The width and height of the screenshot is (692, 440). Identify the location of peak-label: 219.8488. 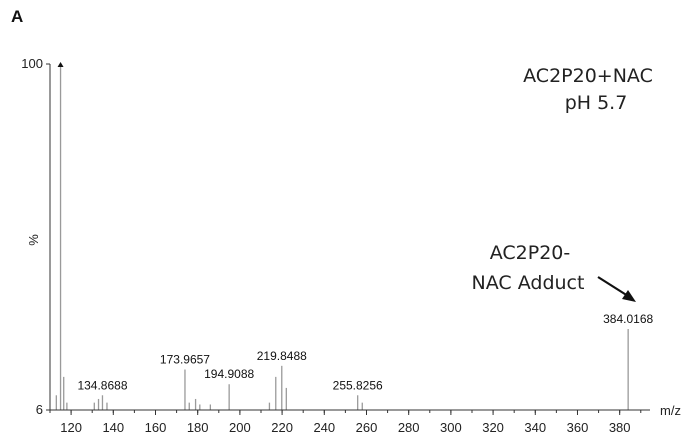
(282, 356).